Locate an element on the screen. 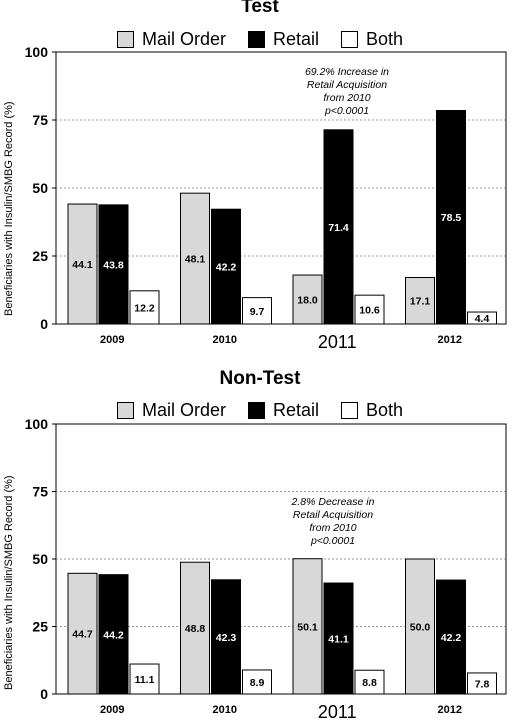 The image size is (520, 720). data-label: 48.8 is located at coordinates (195, 629).